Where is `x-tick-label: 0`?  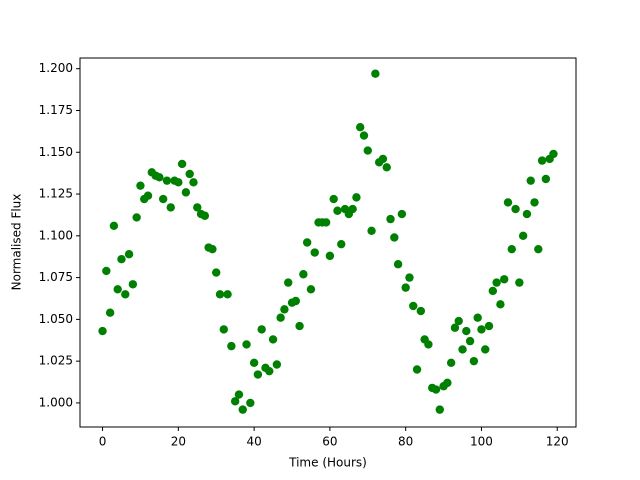
x-tick-label: 0 is located at coordinates (103, 442).